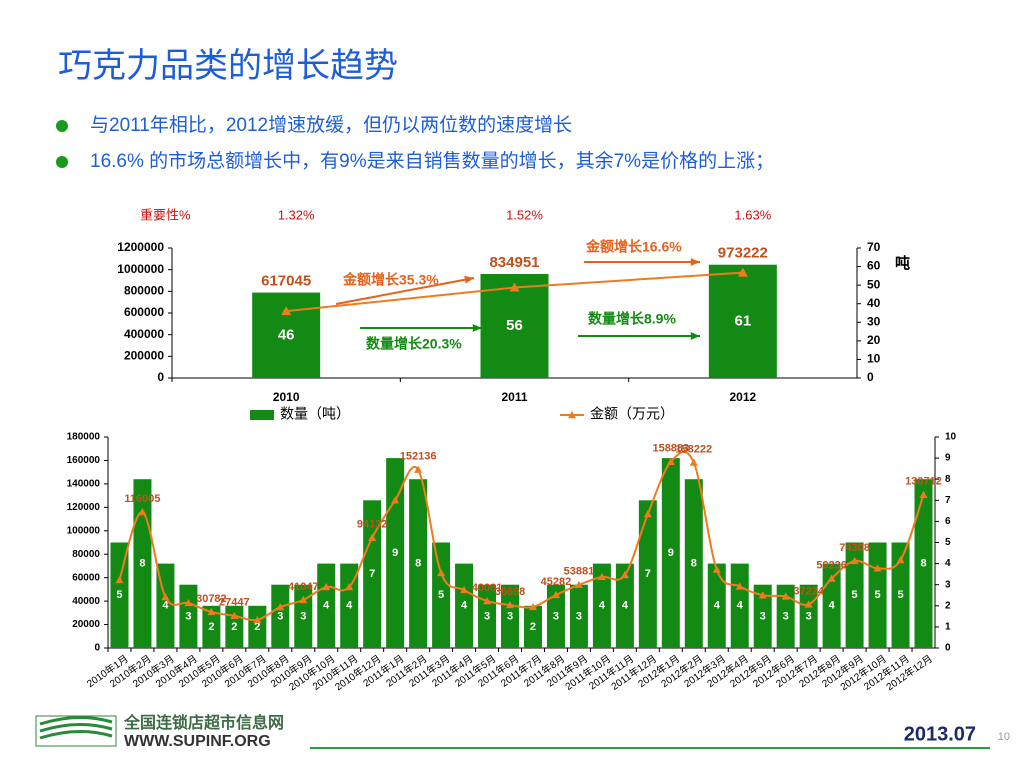 This screenshot has width=1024, height=768. What do you see at coordinates (524, 214) in the screenshot?
I see `importance-label: 1.52%` at bounding box center [524, 214].